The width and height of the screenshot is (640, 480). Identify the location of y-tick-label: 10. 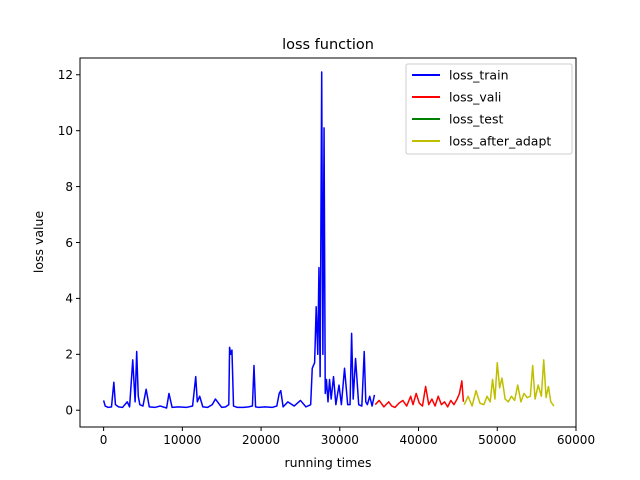
(65, 131).